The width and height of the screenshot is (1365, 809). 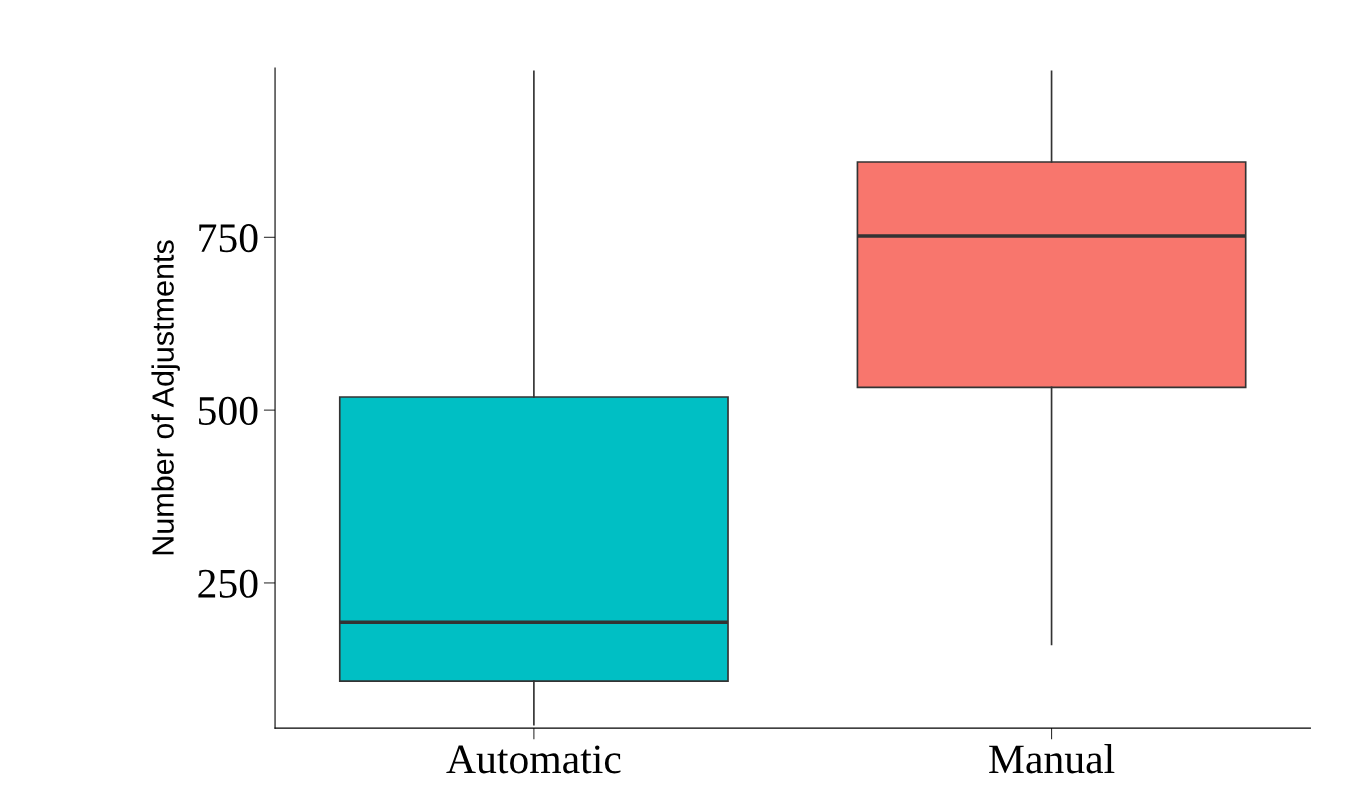 What do you see at coordinates (165, 397) in the screenshot?
I see `y-axis-title: Number of Adjustments` at bounding box center [165, 397].